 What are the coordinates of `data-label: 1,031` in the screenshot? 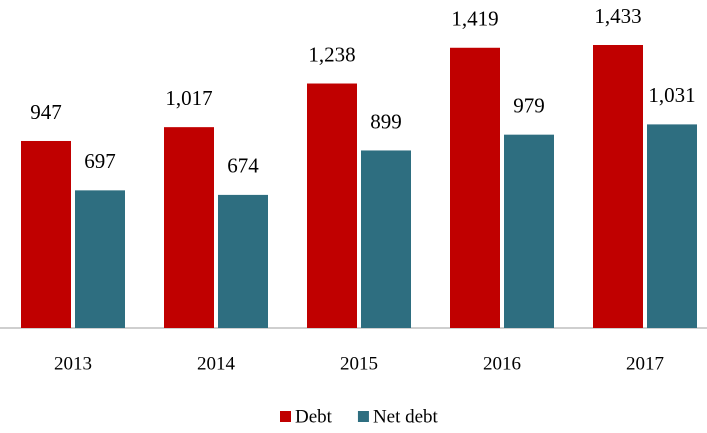 It's located at (671, 95).